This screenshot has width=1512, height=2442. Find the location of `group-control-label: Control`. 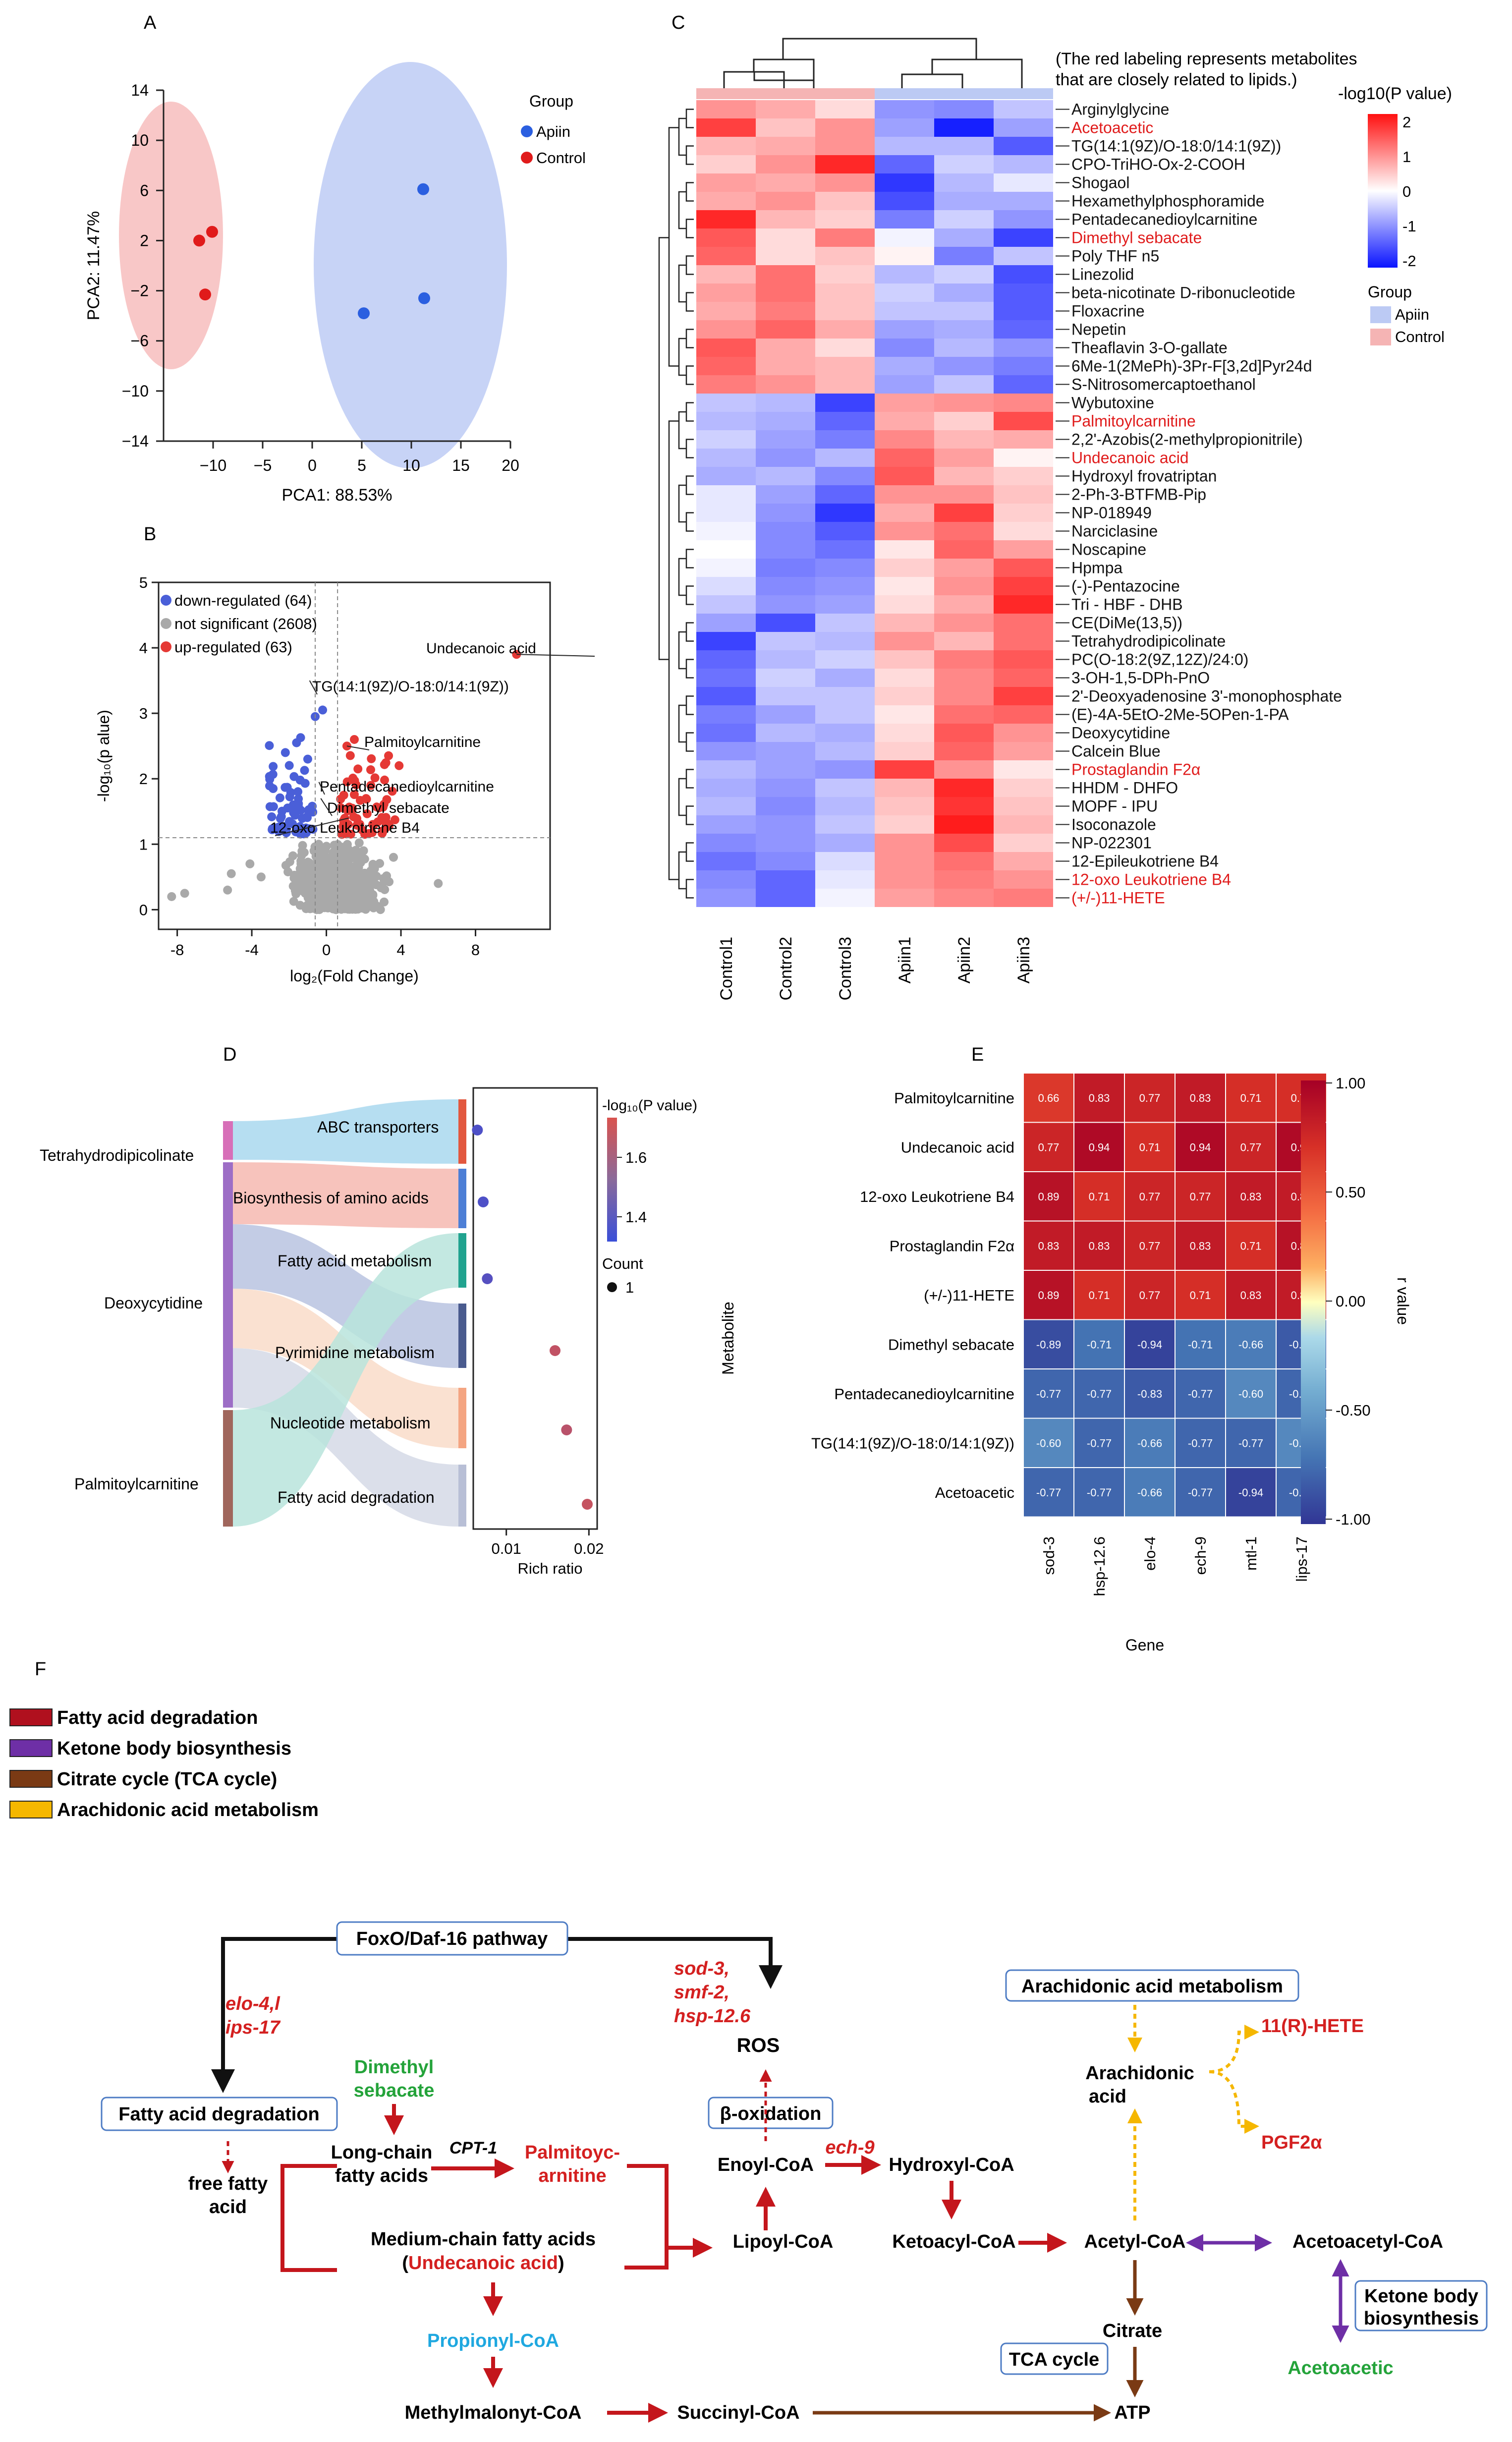

group-control-label: Control is located at coordinates (1420, 336).